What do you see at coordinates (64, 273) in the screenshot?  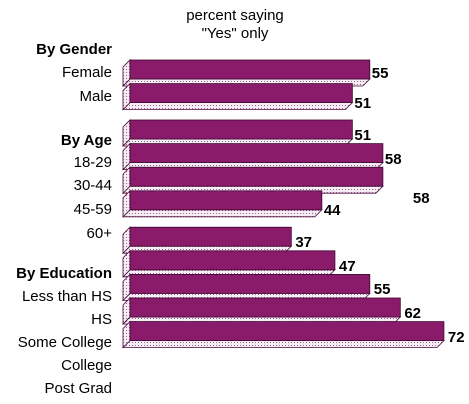 I see `group-label-education: By Education` at bounding box center [64, 273].